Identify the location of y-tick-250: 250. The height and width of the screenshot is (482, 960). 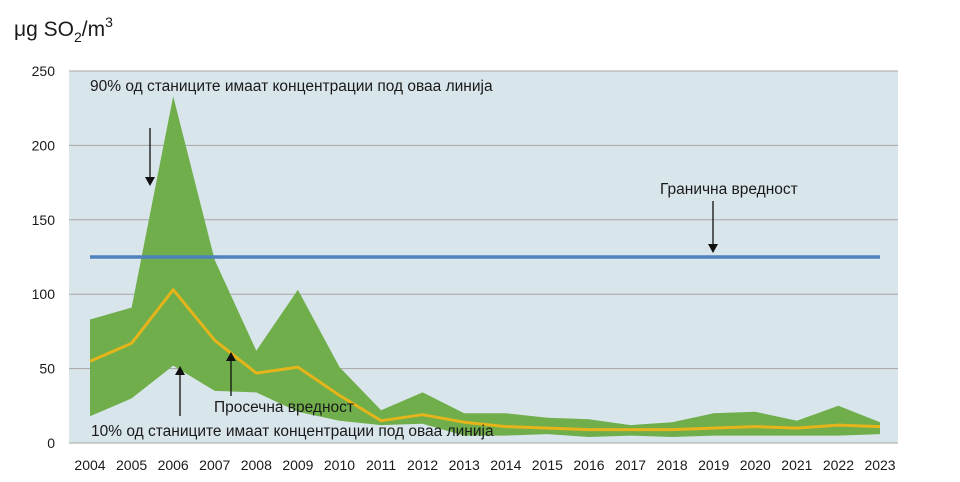
(44, 71).